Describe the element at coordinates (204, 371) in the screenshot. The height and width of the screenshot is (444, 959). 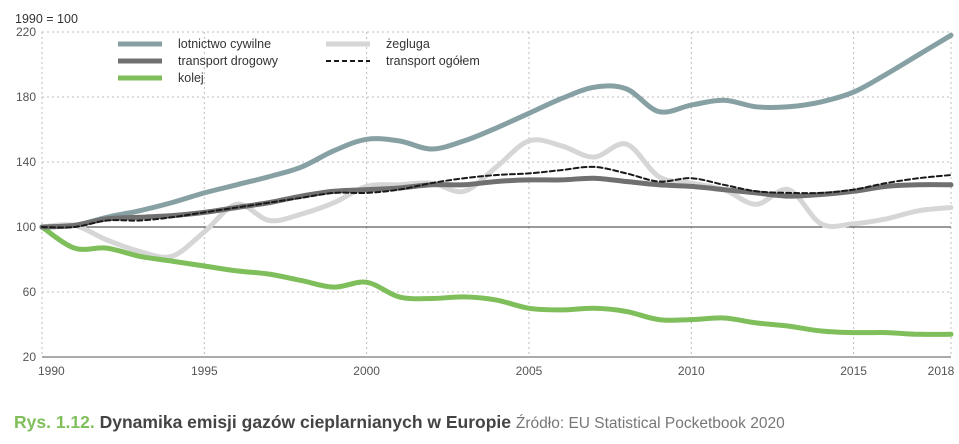
I see `x-tick-label: 1995` at that location.